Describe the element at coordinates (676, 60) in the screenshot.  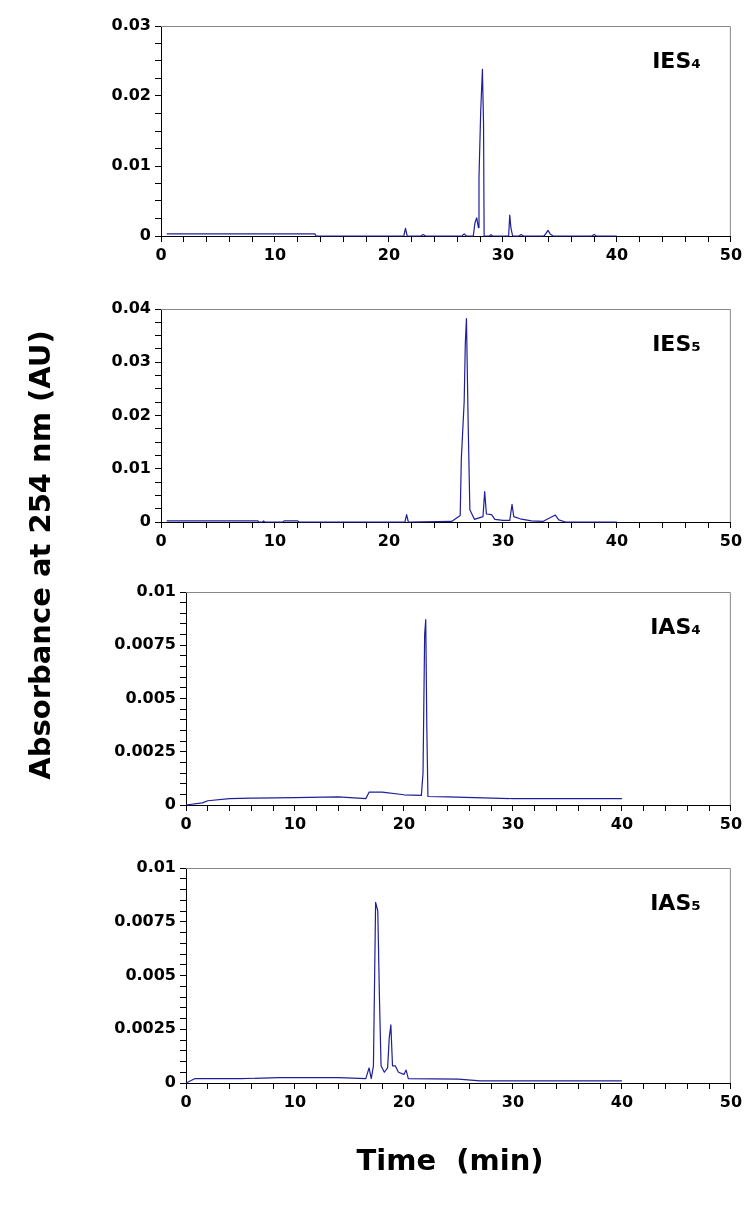
I see `text: IES₄` at that location.